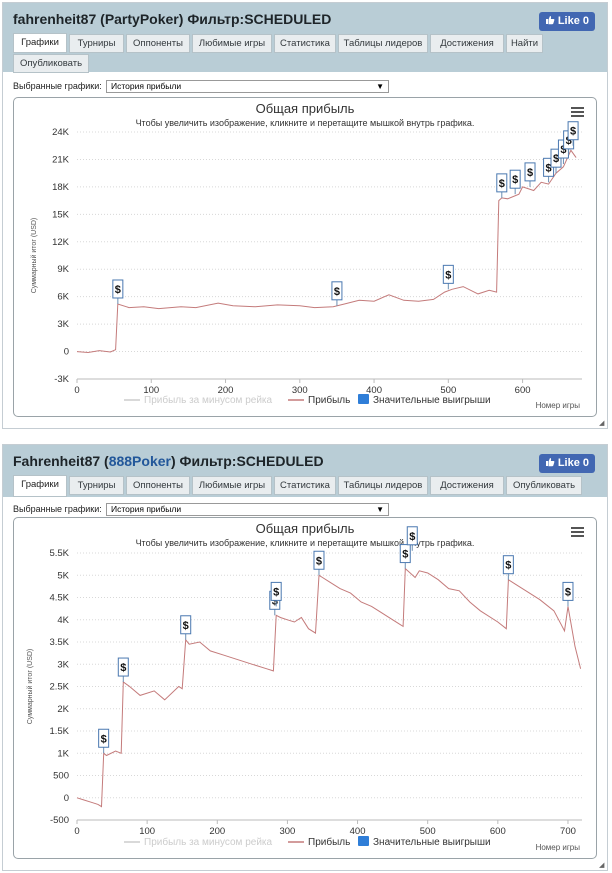 The width and height of the screenshot is (612, 873). What do you see at coordinates (428, 831) in the screenshot?
I see `x-tick-label: 500` at bounding box center [428, 831].